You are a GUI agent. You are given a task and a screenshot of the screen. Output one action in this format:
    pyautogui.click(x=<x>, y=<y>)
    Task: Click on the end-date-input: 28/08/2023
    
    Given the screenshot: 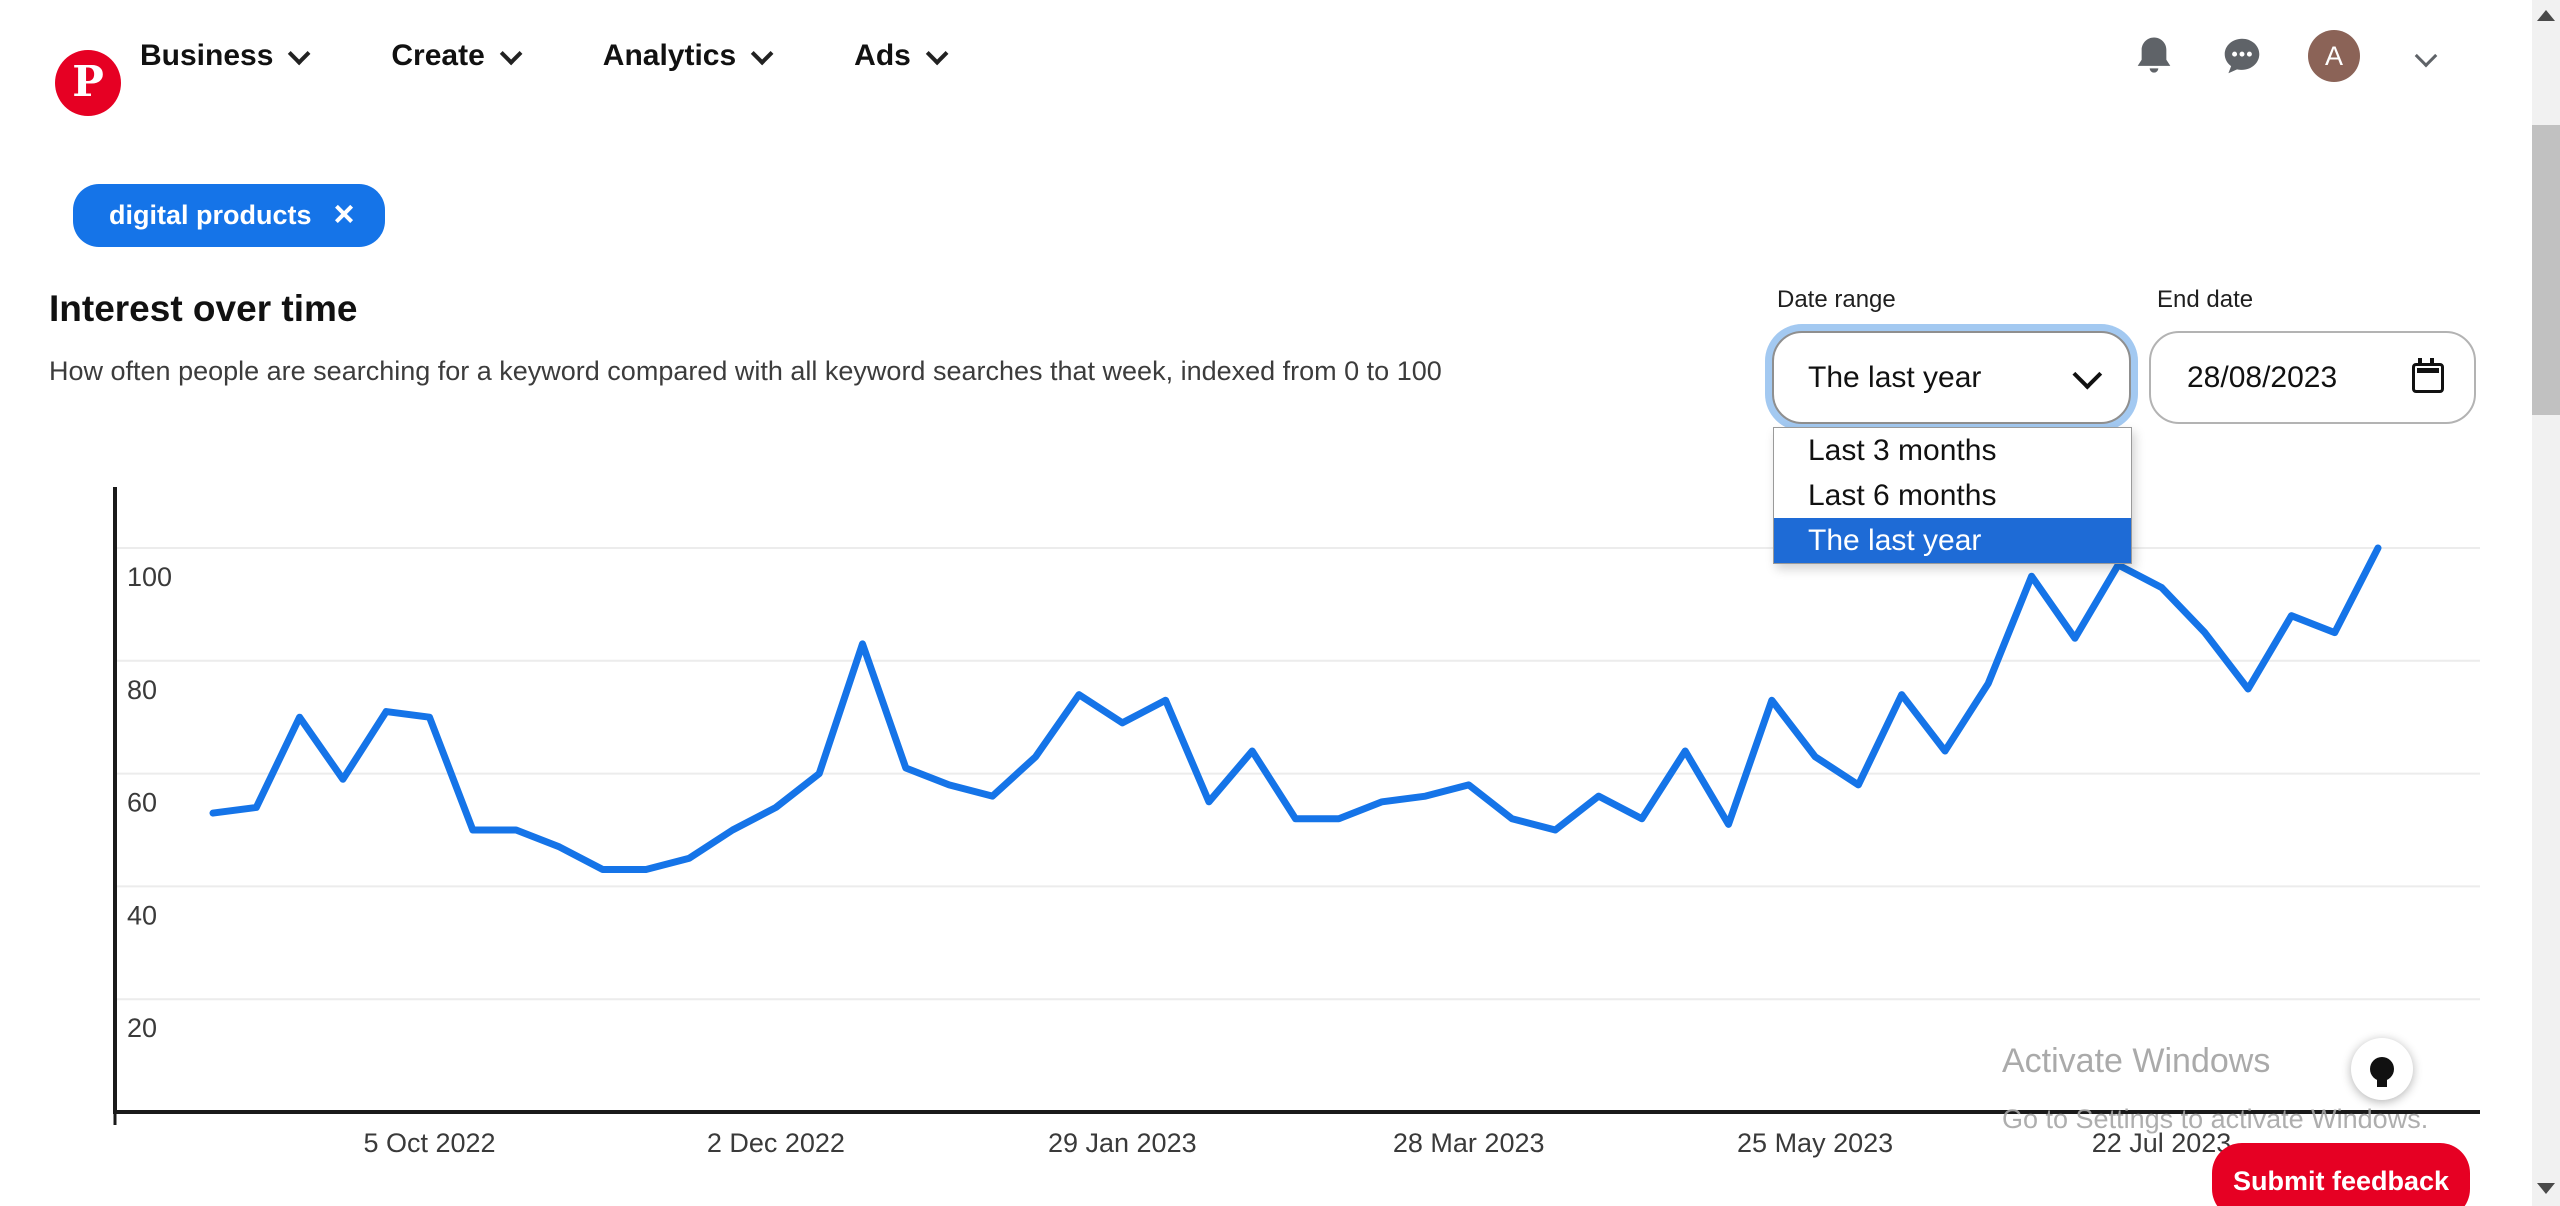 What is the action you would take?
    pyautogui.click(x=2312, y=377)
    